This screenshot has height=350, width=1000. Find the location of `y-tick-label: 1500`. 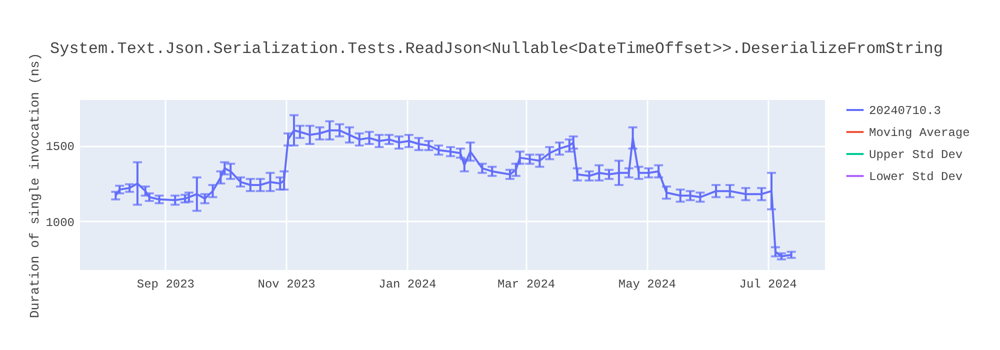

y-tick-label: 1500 is located at coordinates (60, 147).